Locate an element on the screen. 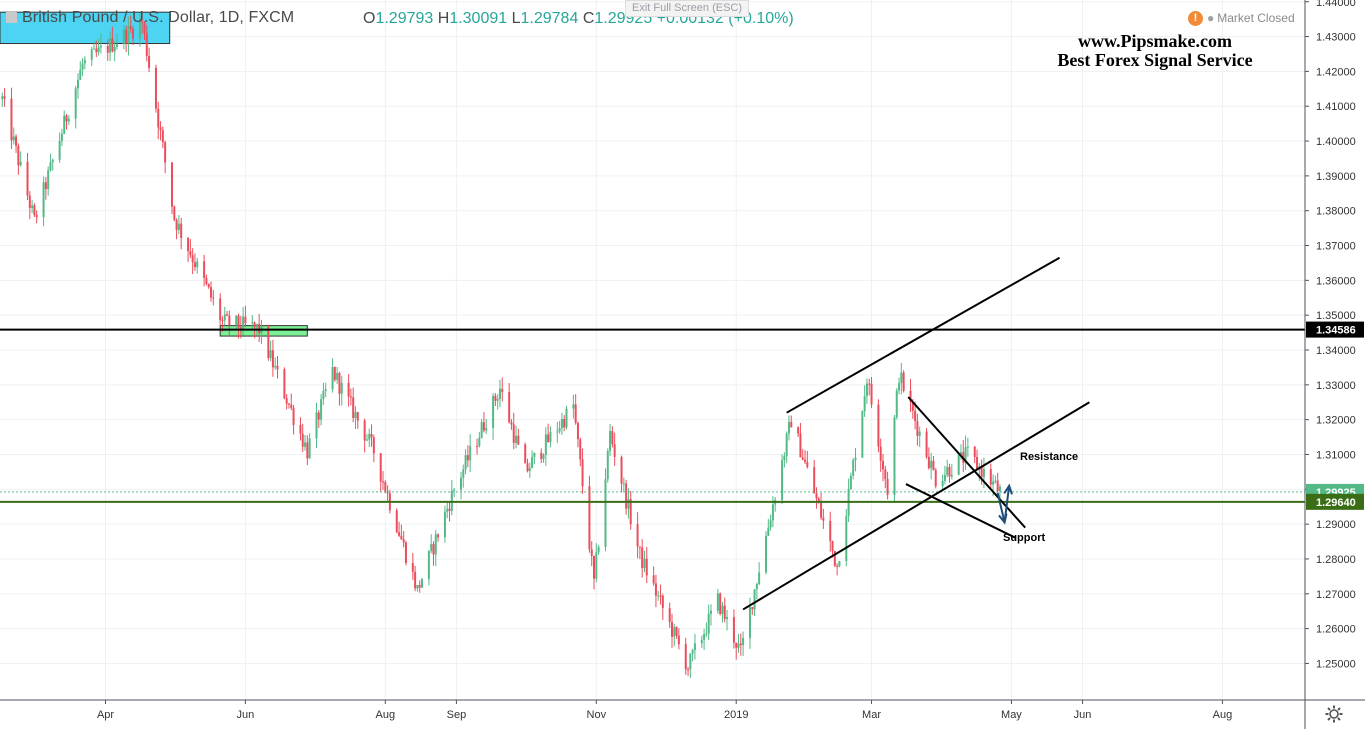 This screenshot has width=1365, height=729. price-tag is located at coordinates (1335, 329).